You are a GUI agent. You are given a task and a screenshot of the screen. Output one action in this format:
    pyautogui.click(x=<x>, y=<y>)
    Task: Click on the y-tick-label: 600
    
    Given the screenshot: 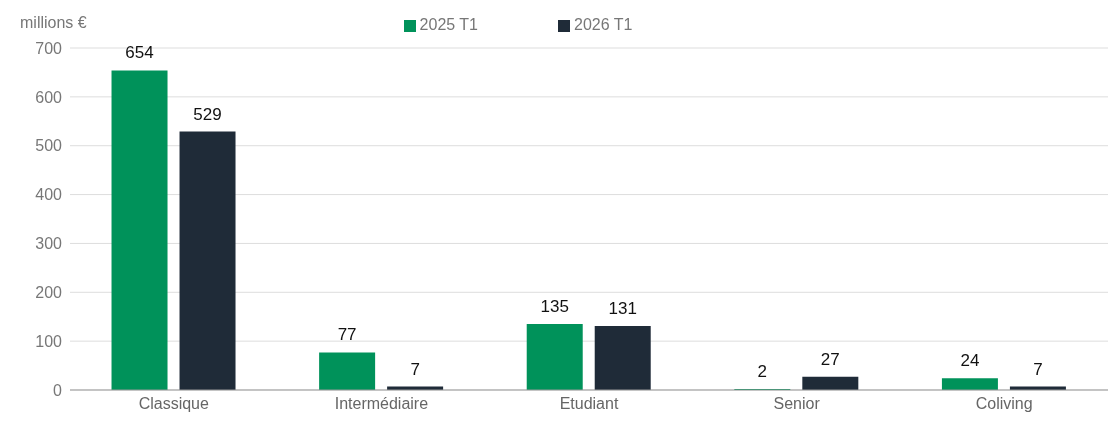 What is the action you would take?
    pyautogui.click(x=49, y=97)
    